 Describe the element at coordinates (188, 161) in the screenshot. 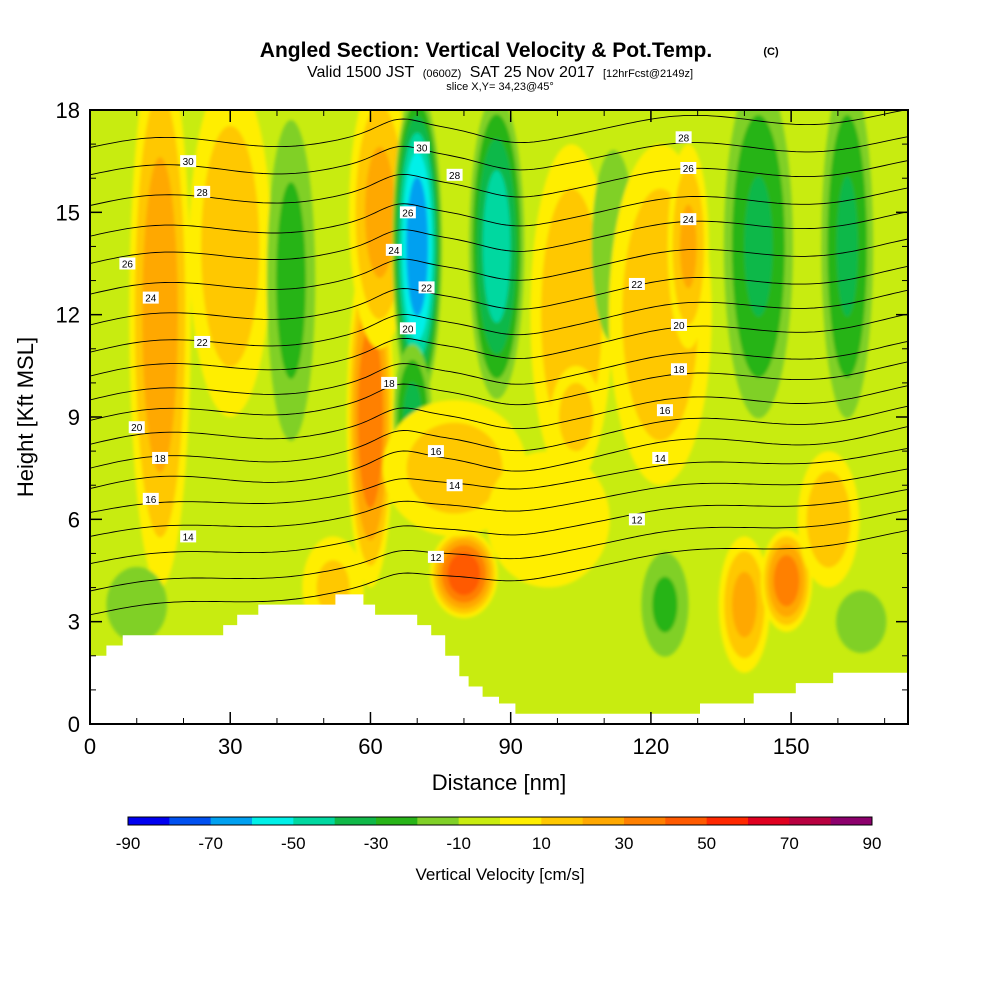

I see `contour-label: 30` at that location.